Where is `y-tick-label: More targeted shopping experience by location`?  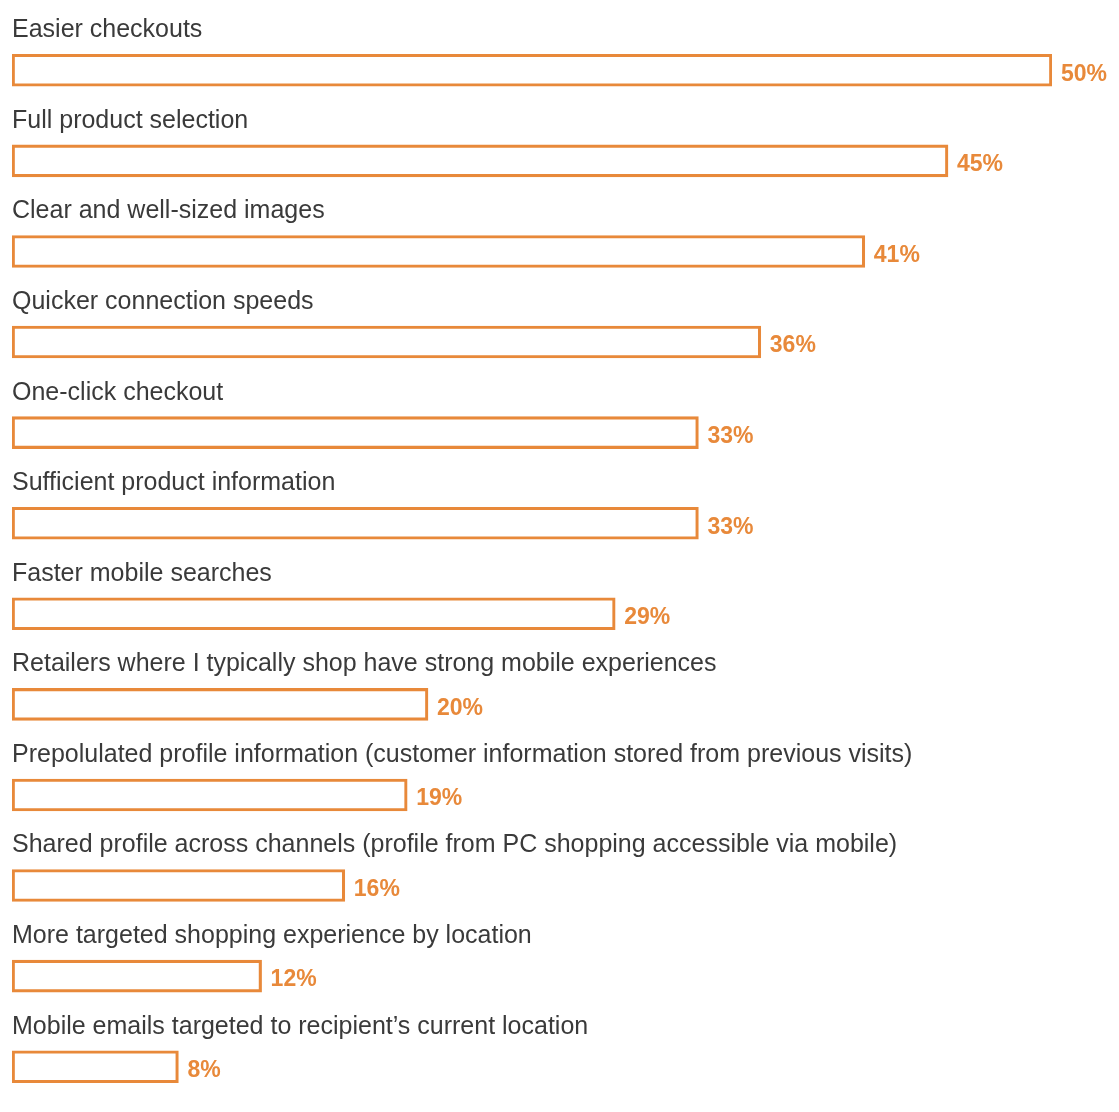 y-tick-label: More targeted shopping experience by location is located at coordinates (272, 934).